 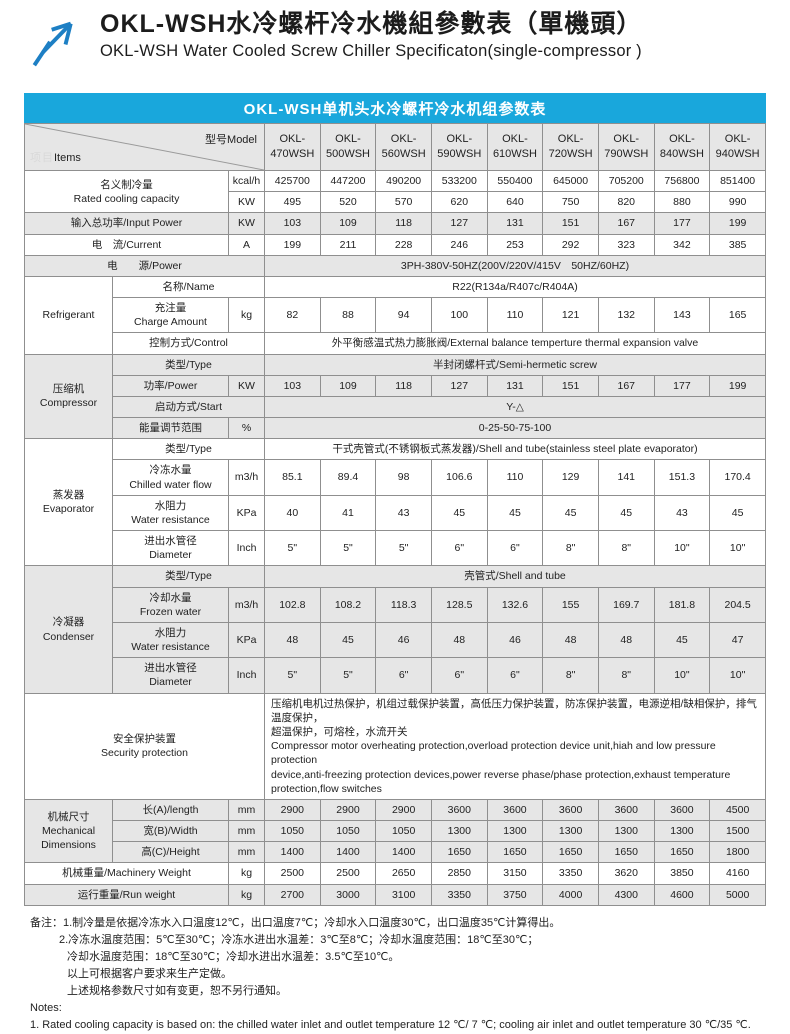 What do you see at coordinates (188, 407) in the screenshot?
I see `row-label-cell: 启动方式/Start` at bounding box center [188, 407].